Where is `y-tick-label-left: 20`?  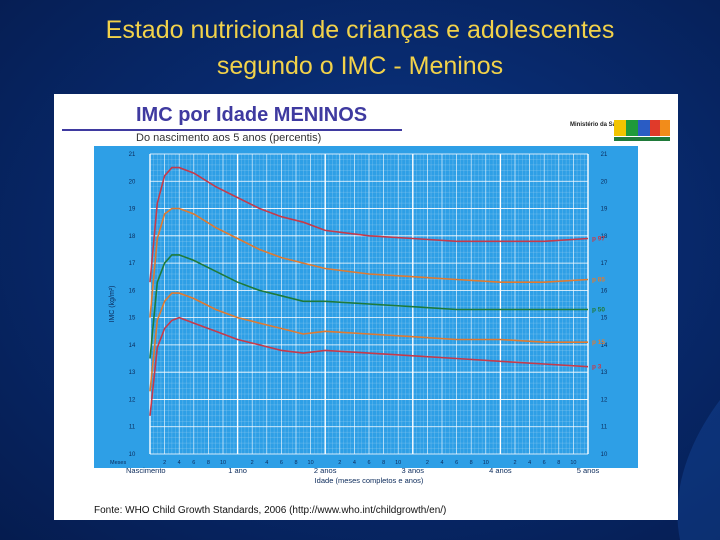 y-tick-label-left: 20 is located at coordinates (132, 182).